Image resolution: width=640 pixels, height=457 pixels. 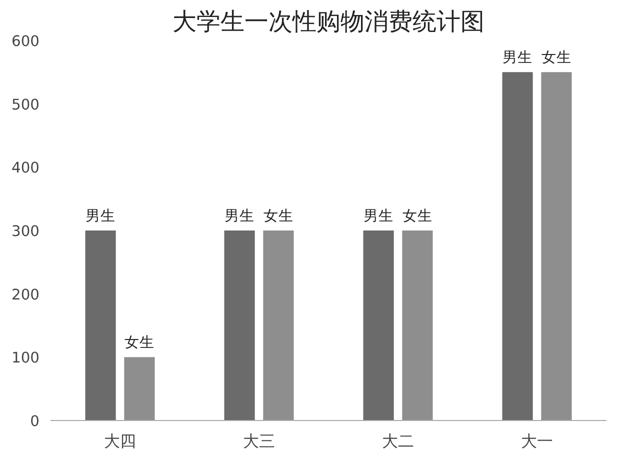 I want to click on y-tick-label: 100, so click(x=26, y=358).